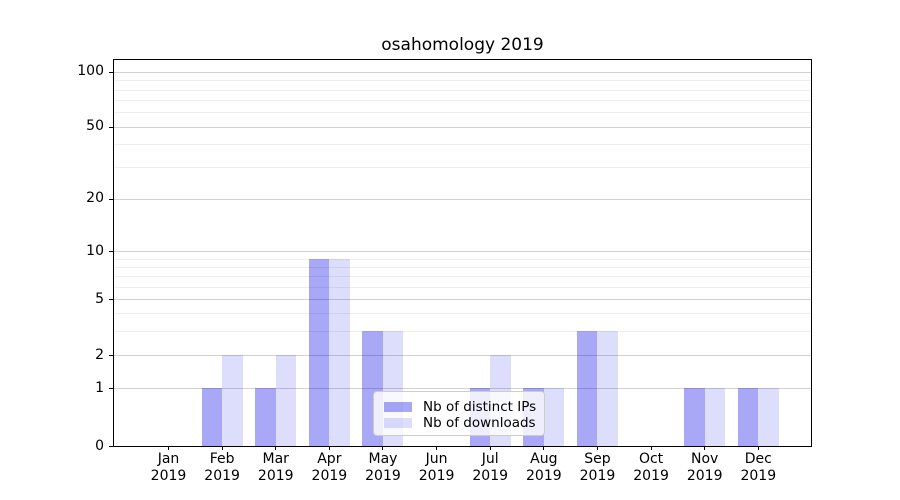  I want to click on y-tick-label-1: 1, so click(99, 387).